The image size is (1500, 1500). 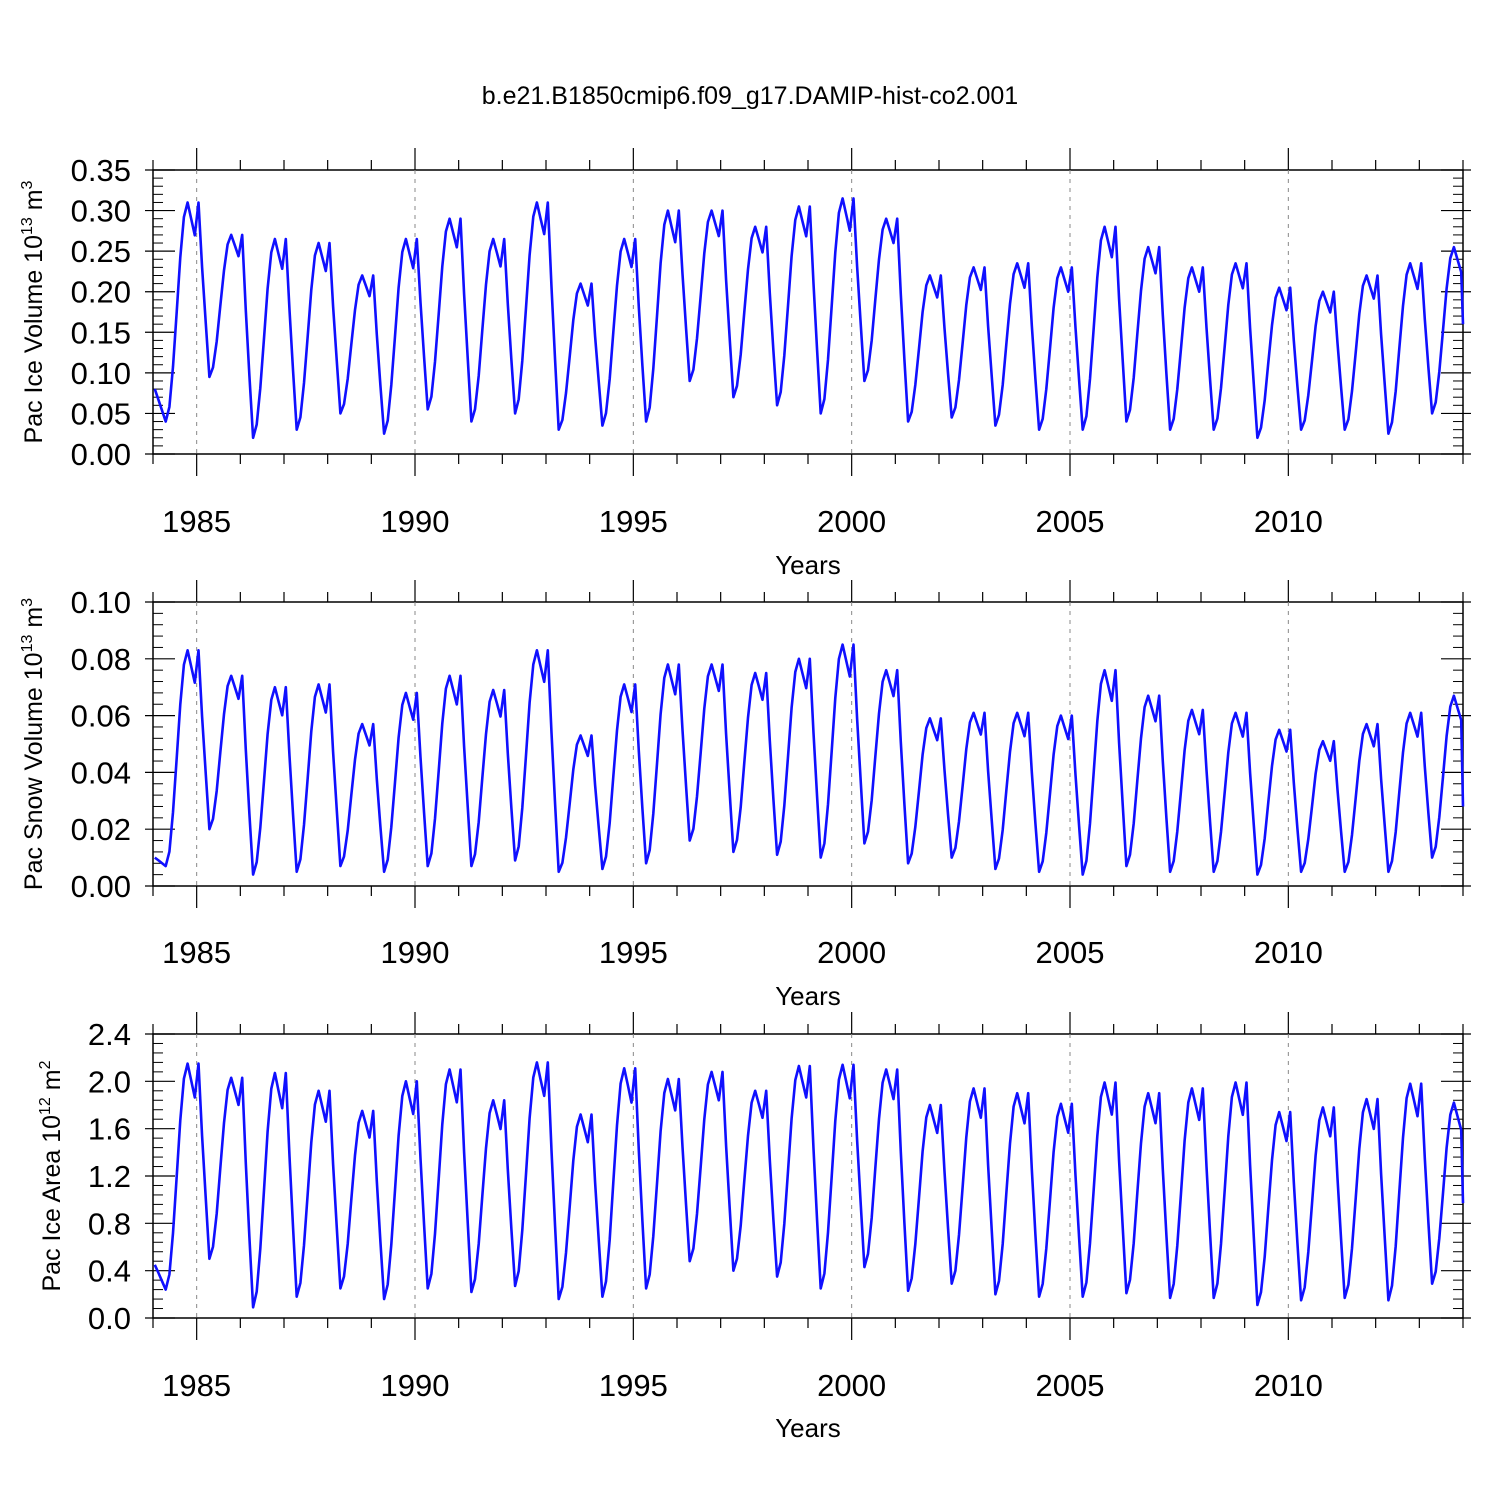 What do you see at coordinates (109, 1129) in the screenshot?
I see `y-tick-label: 1.6` at bounding box center [109, 1129].